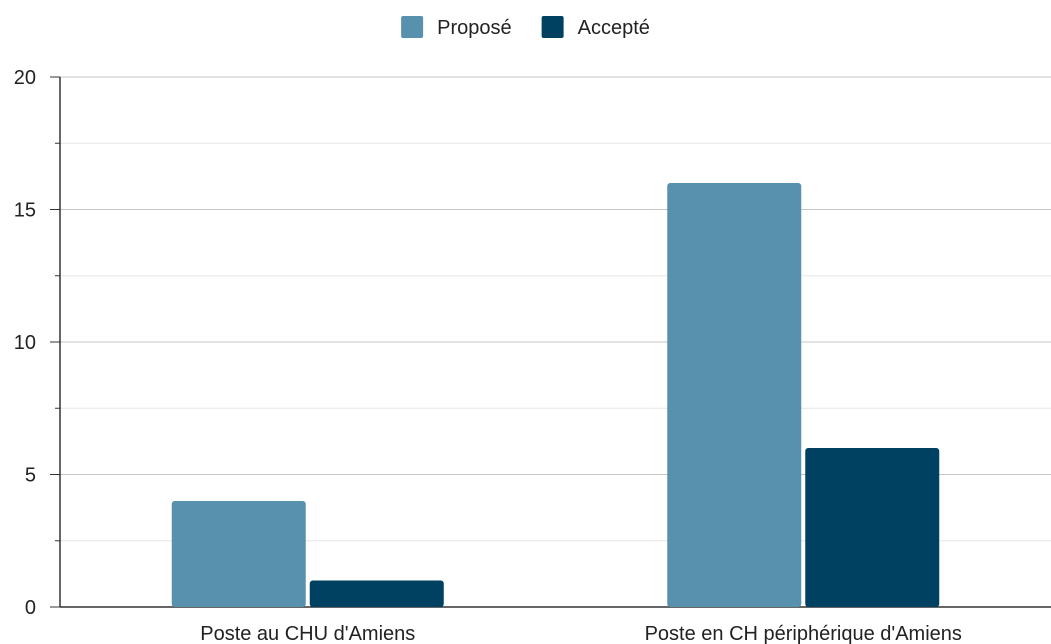 The image size is (1051, 644). What do you see at coordinates (25, 343) in the screenshot?
I see `y-tick-label: 10` at bounding box center [25, 343].